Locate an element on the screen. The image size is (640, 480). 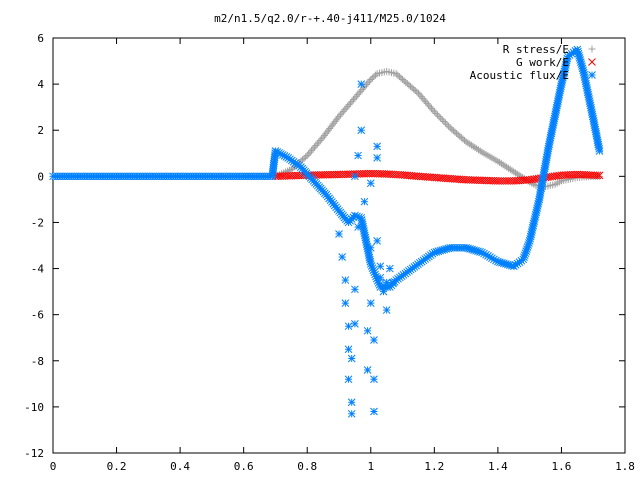
y-tick-label: -8 is located at coordinates (37, 361).